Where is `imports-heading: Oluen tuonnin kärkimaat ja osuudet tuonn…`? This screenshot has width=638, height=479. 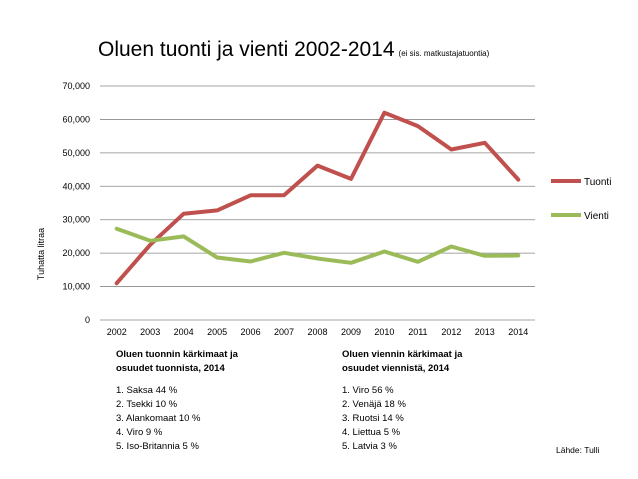
imports-heading: Oluen tuonnin kärkimaat ja osuudet tuonn… is located at coordinates (177, 362).